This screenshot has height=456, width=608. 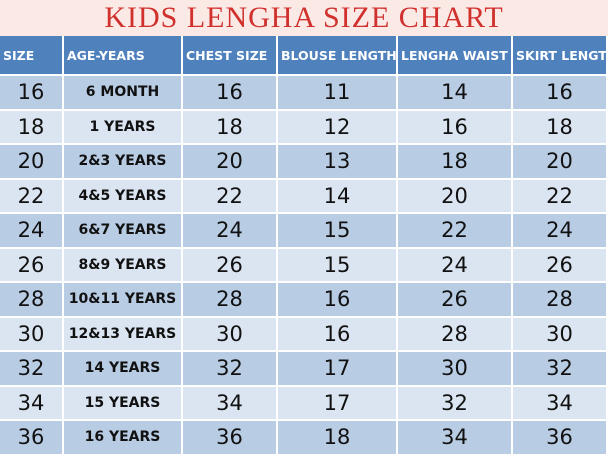 I want to click on column-header: BLOUSE LENGTH, so click(x=338, y=56).